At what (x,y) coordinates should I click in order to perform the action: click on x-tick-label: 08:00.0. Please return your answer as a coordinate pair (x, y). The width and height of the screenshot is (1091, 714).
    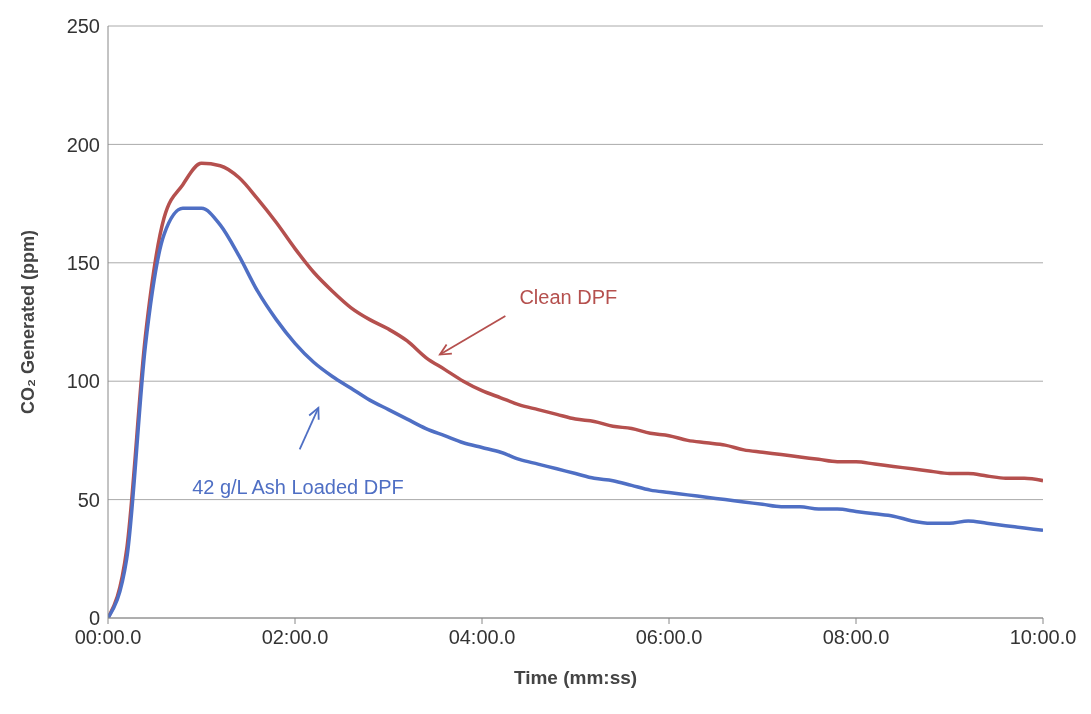
    Looking at the image, I should click on (856, 637).